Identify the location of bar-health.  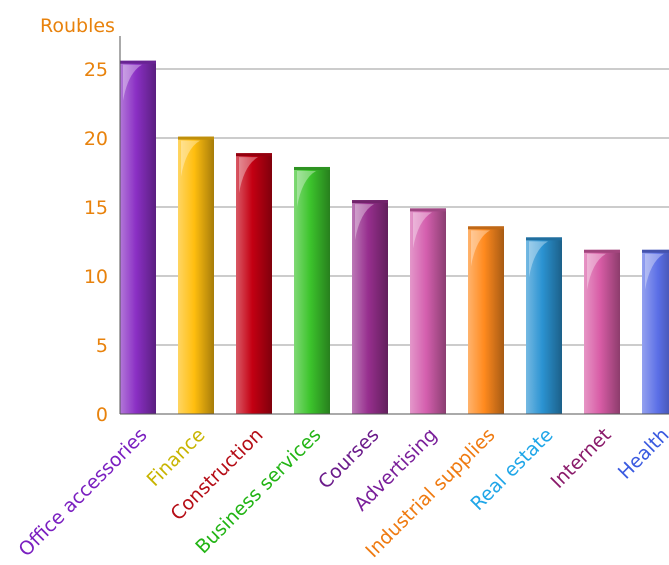
(655, 331).